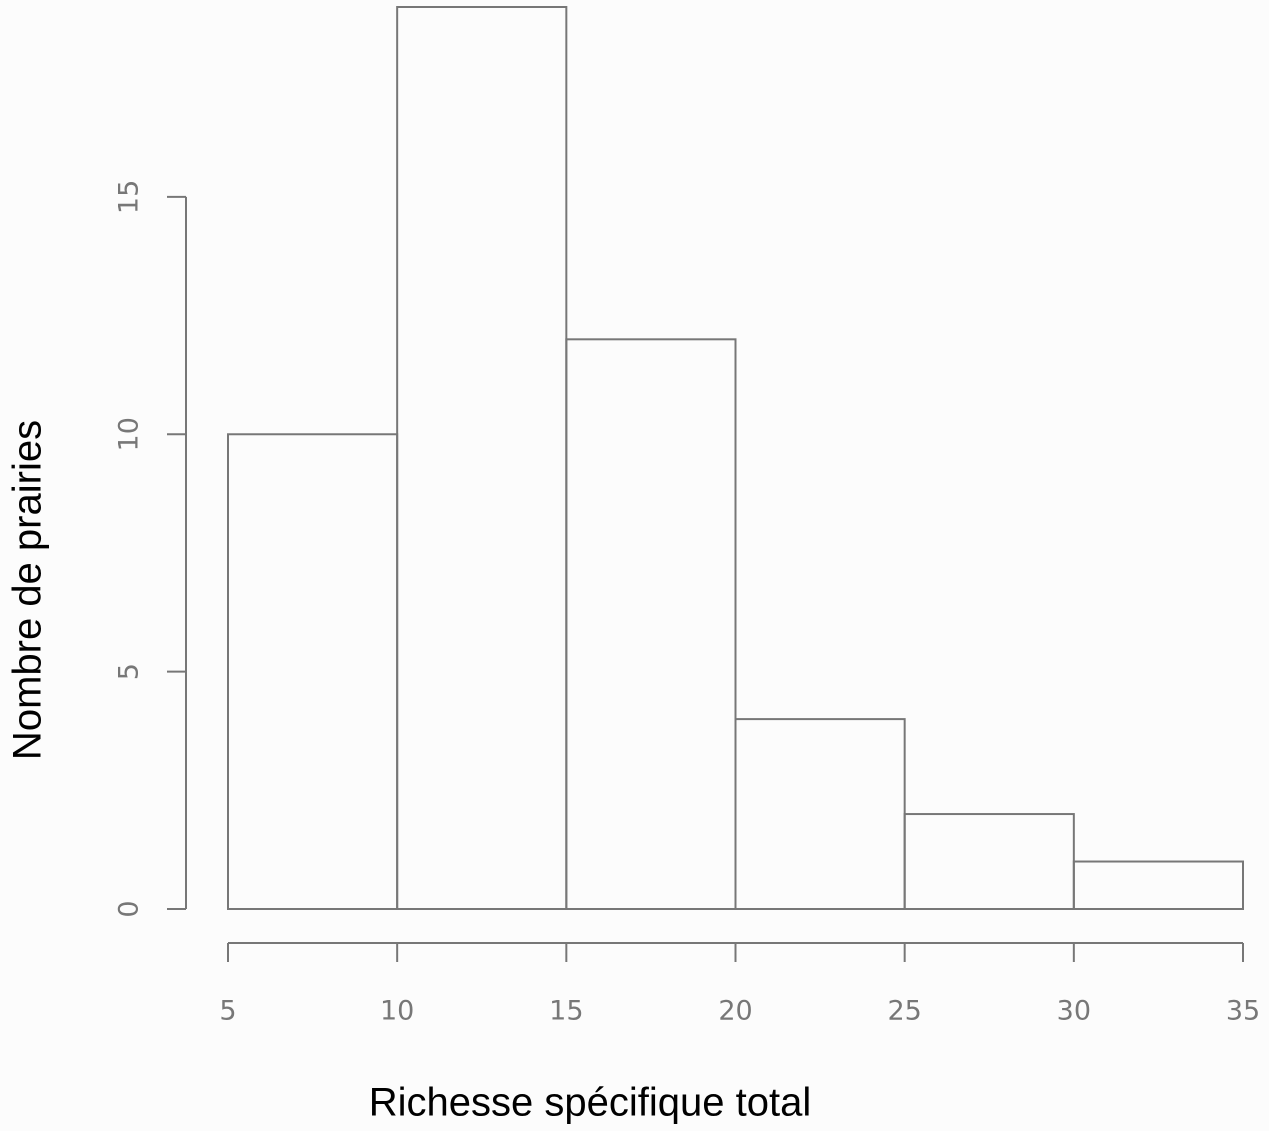 This screenshot has height=1131, width=1269. Describe the element at coordinates (1243, 1011) in the screenshot. I see `x-tick-label: 35` at that location.